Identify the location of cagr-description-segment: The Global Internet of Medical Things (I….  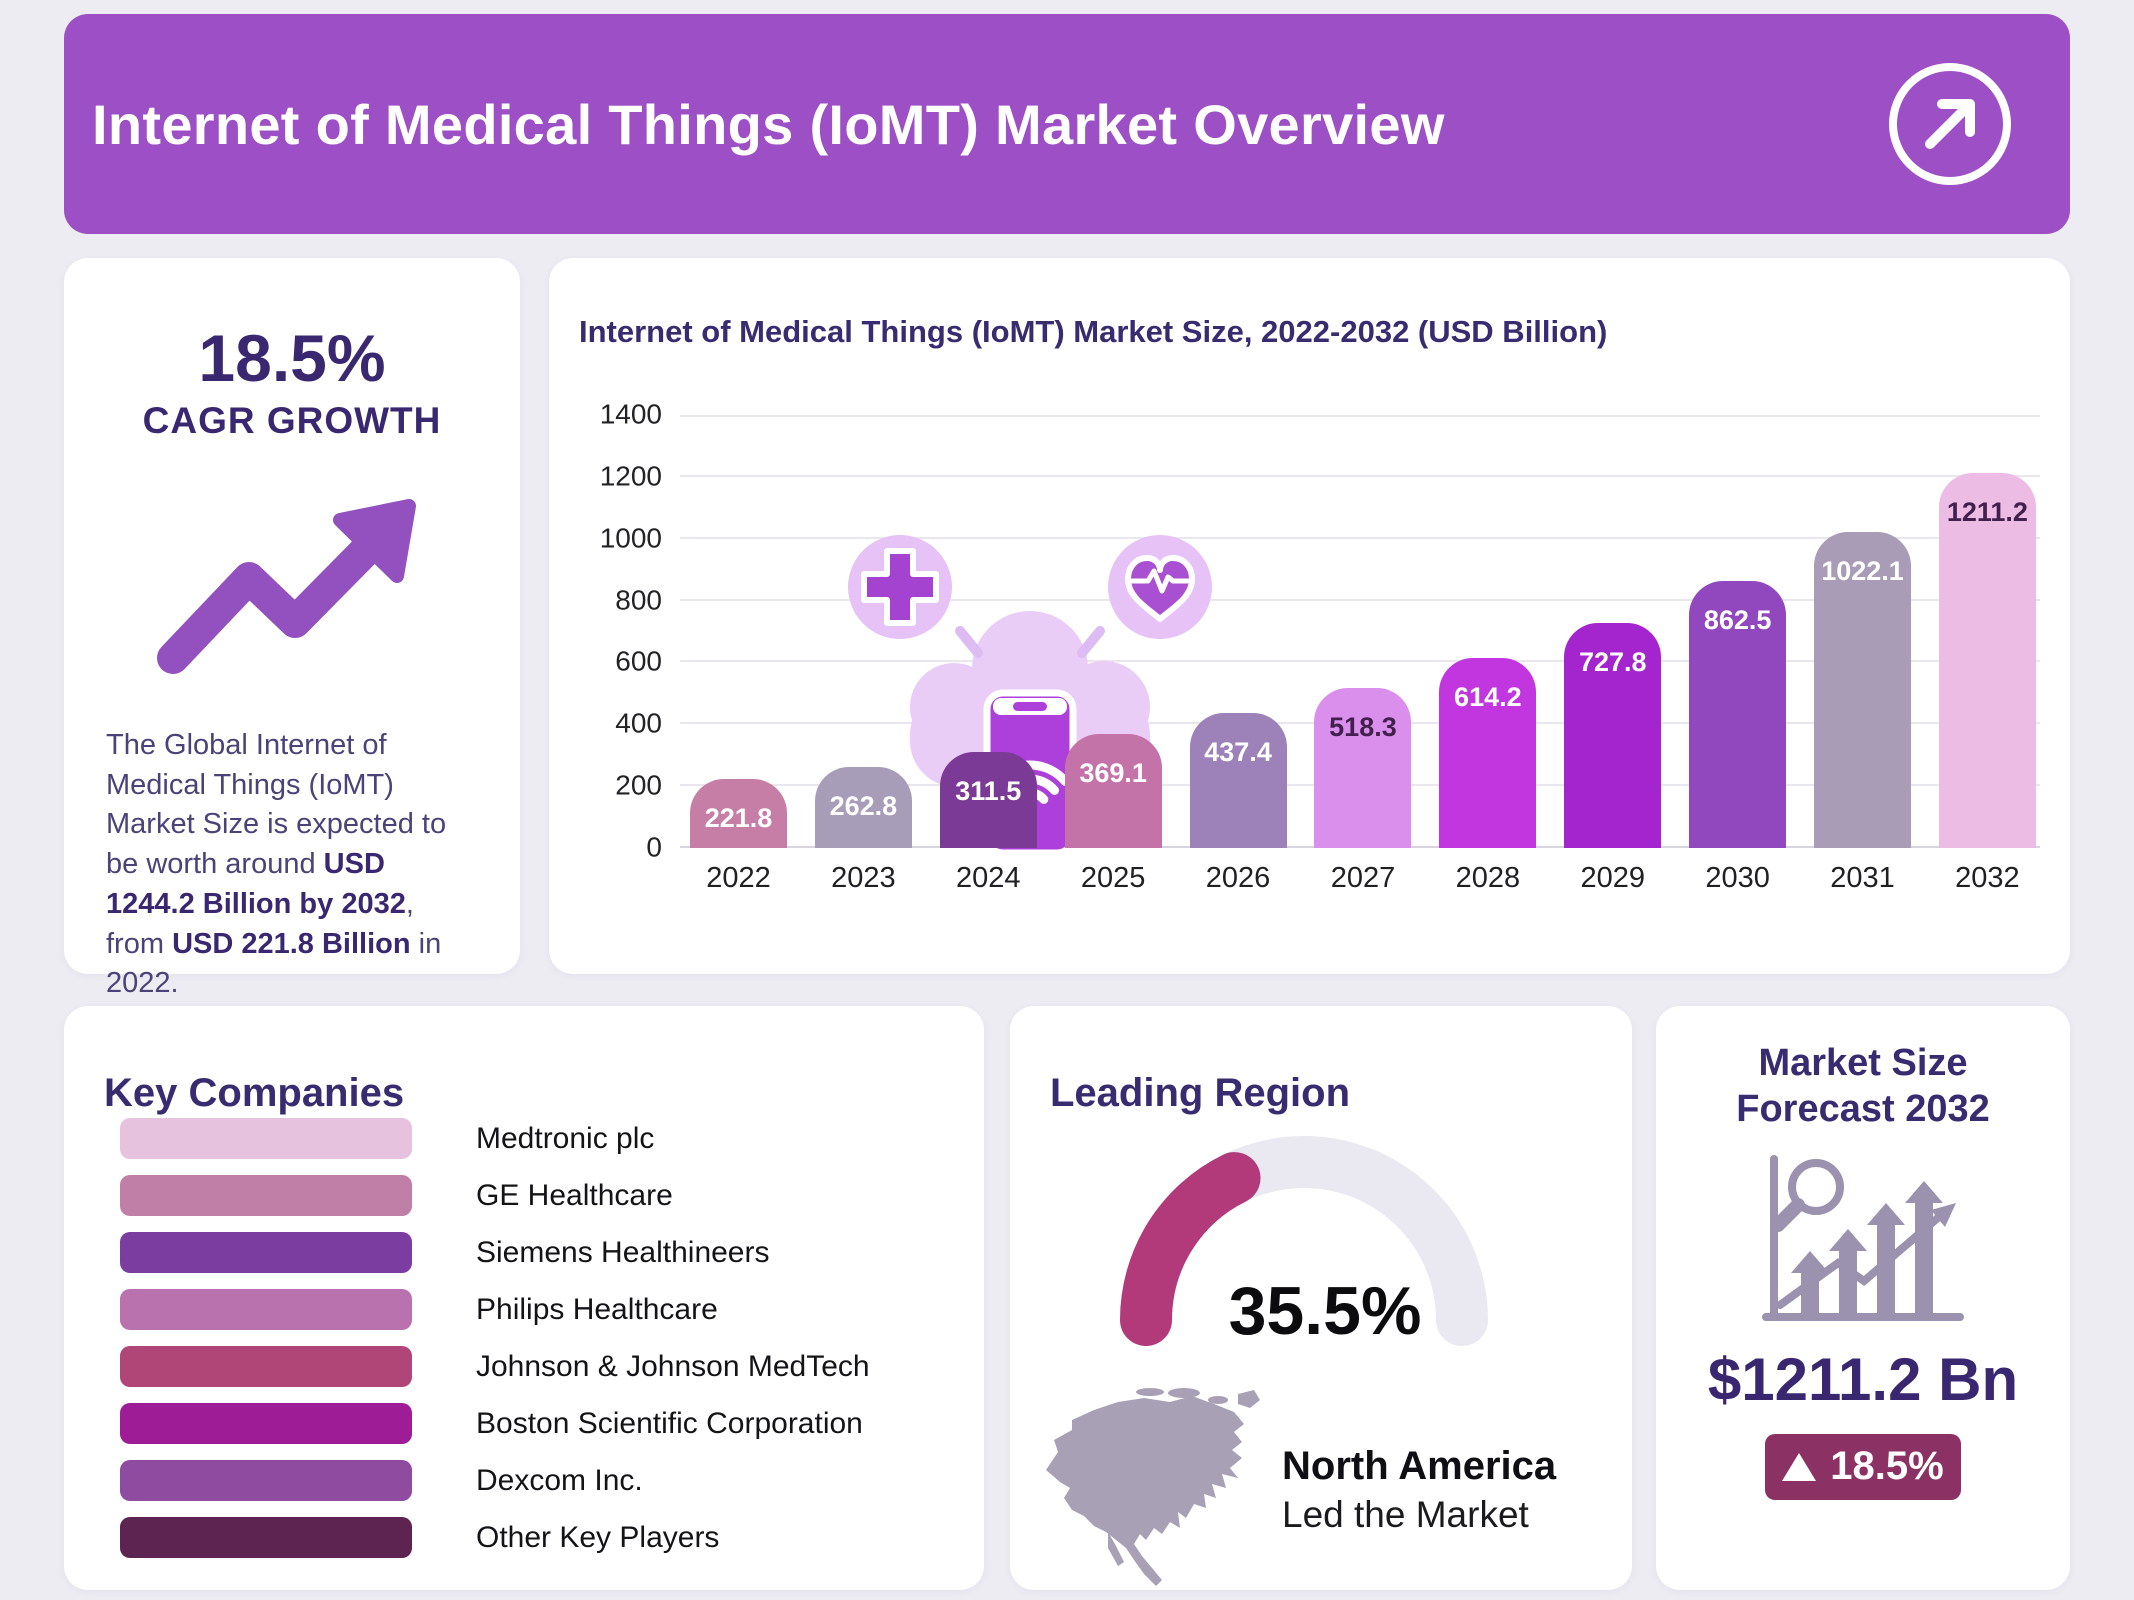
(276, 805).